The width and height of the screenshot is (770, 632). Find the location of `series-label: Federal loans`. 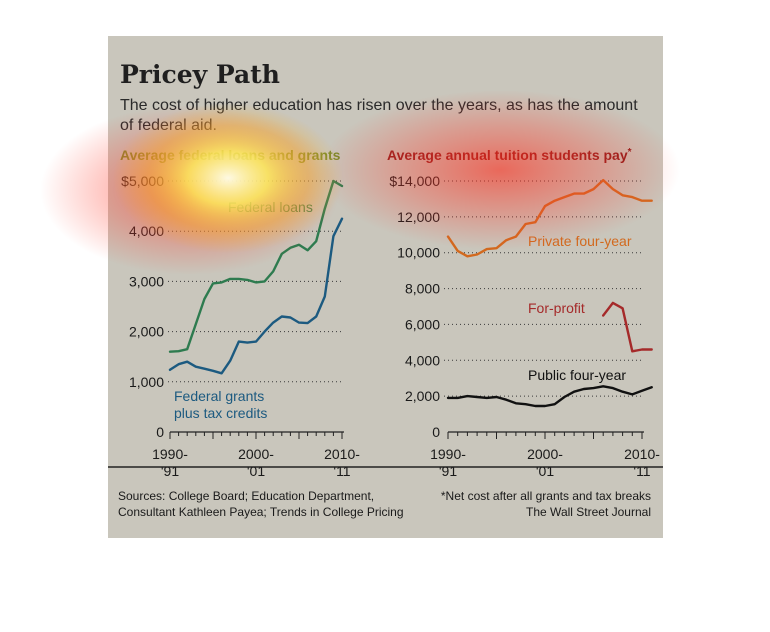

series-label: Federal loans is located at coordinates (270, 207).